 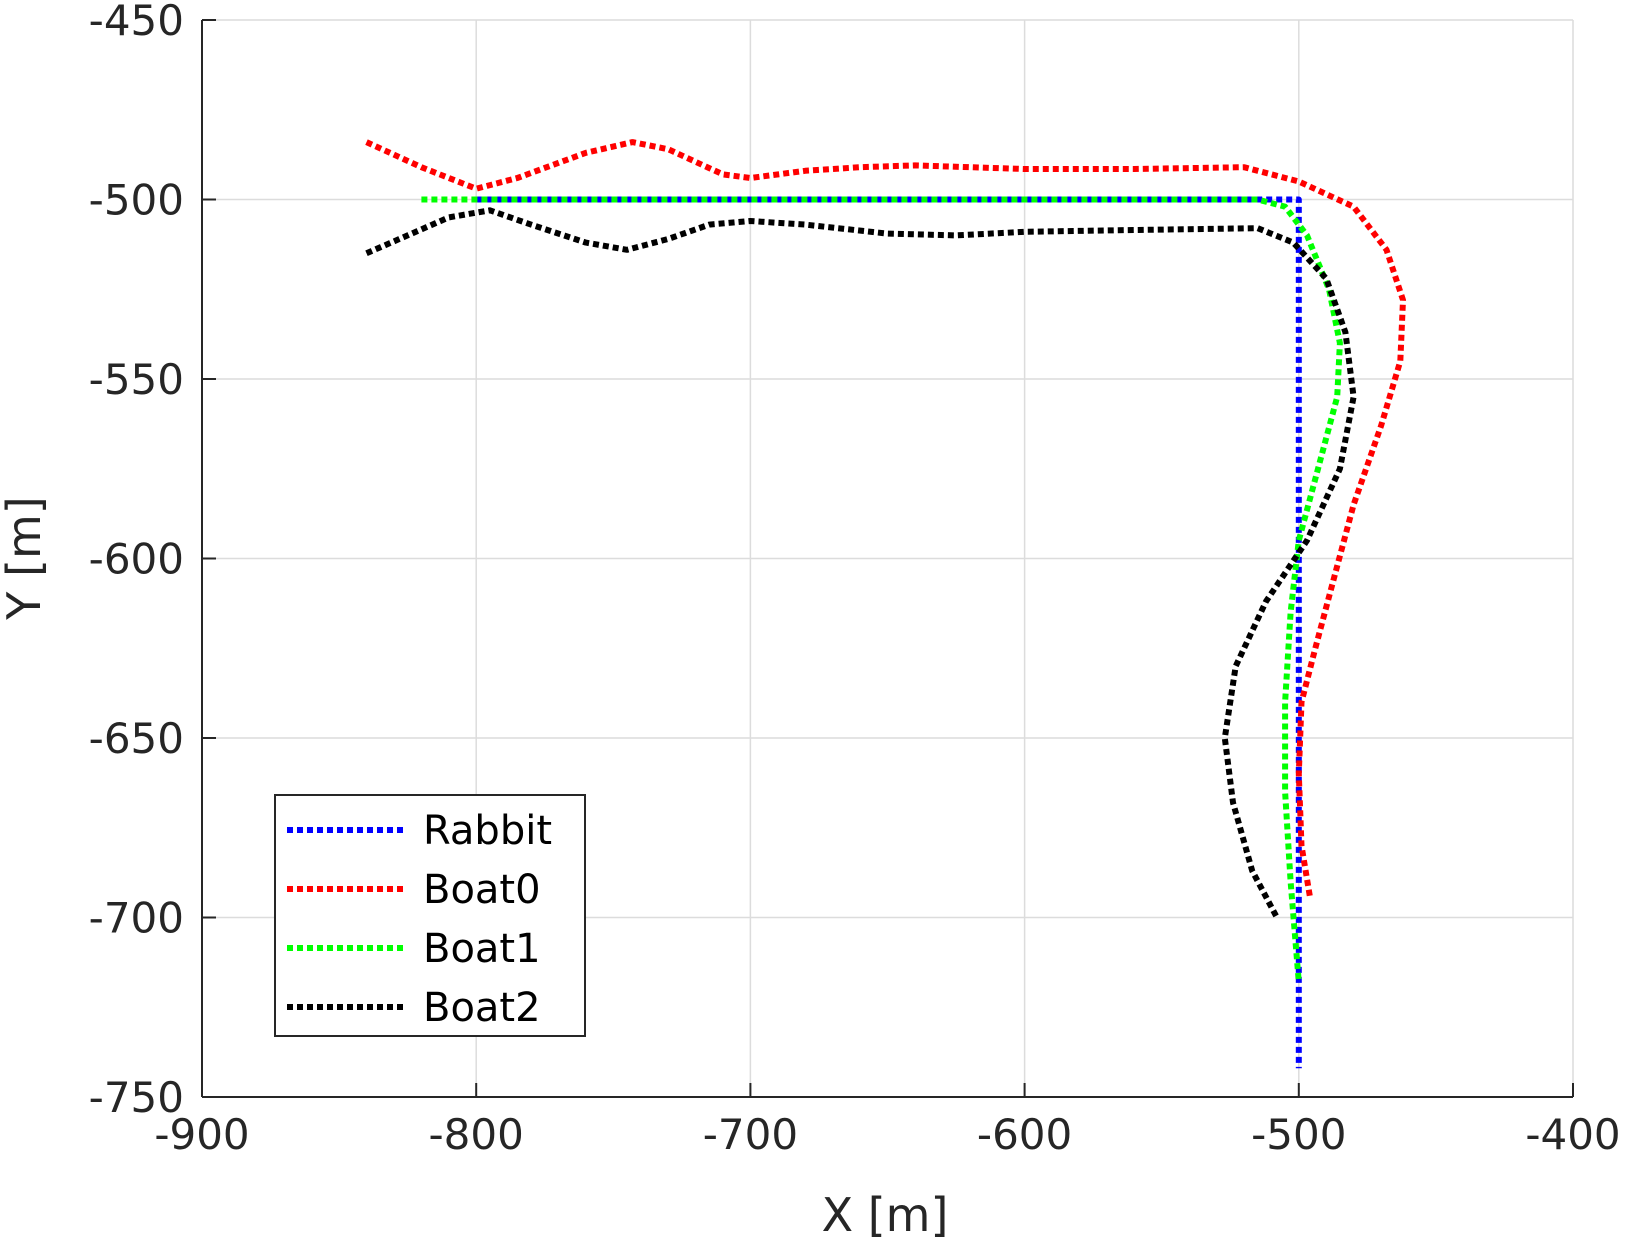 I want to click on legend-box, so click(x=430, y=915).